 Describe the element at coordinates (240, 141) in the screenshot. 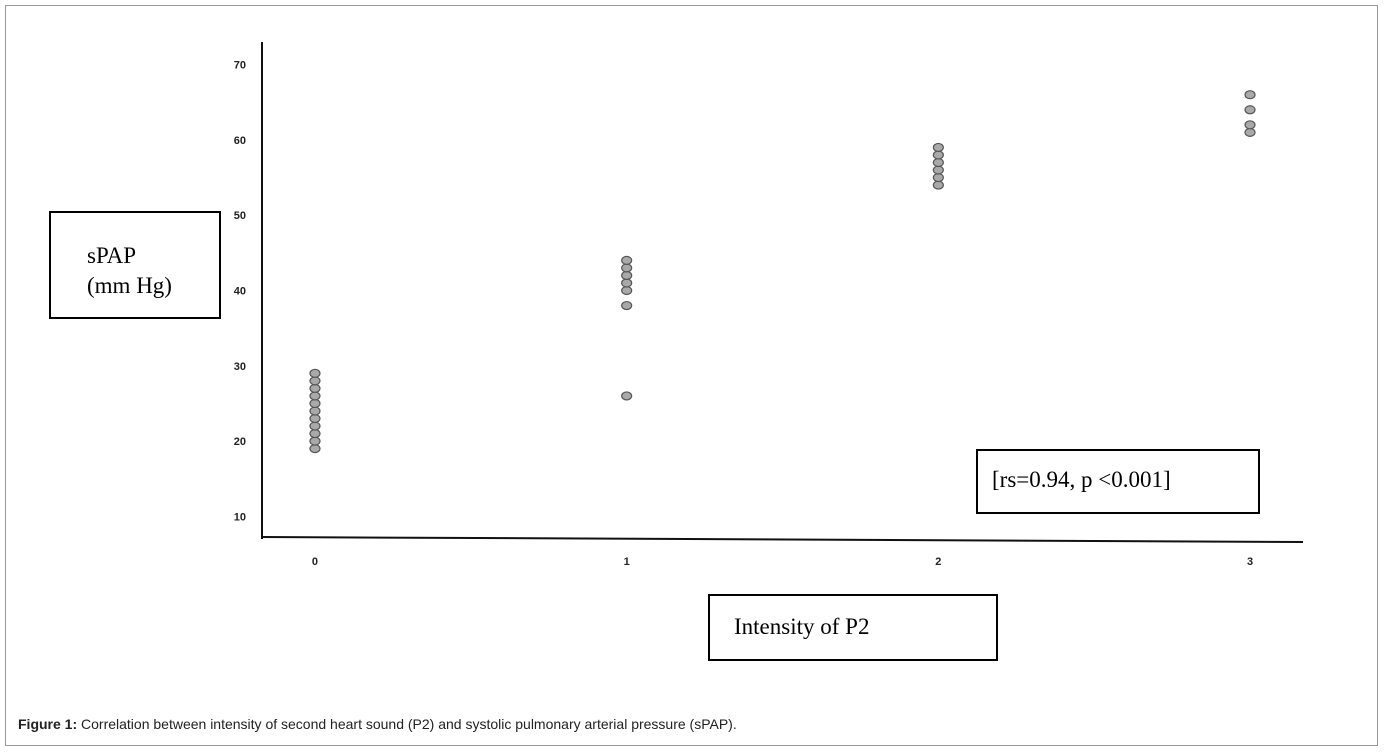

I see `y-tick-label: 60` at that location.